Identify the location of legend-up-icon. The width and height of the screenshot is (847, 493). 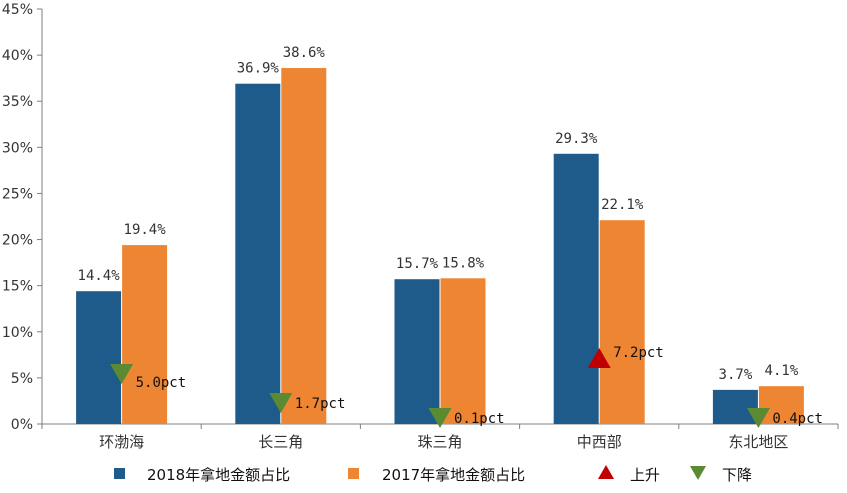
(606, 472).